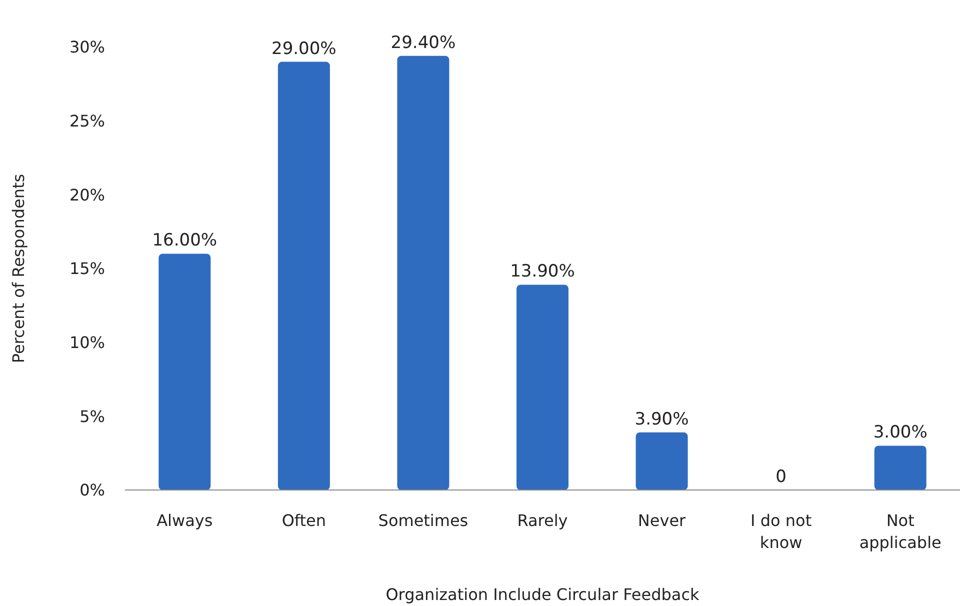  What do you see at coordinates (184, 520) in the screenshot?
I see `x-tick-label: Always` at bounding box center [184, 520].